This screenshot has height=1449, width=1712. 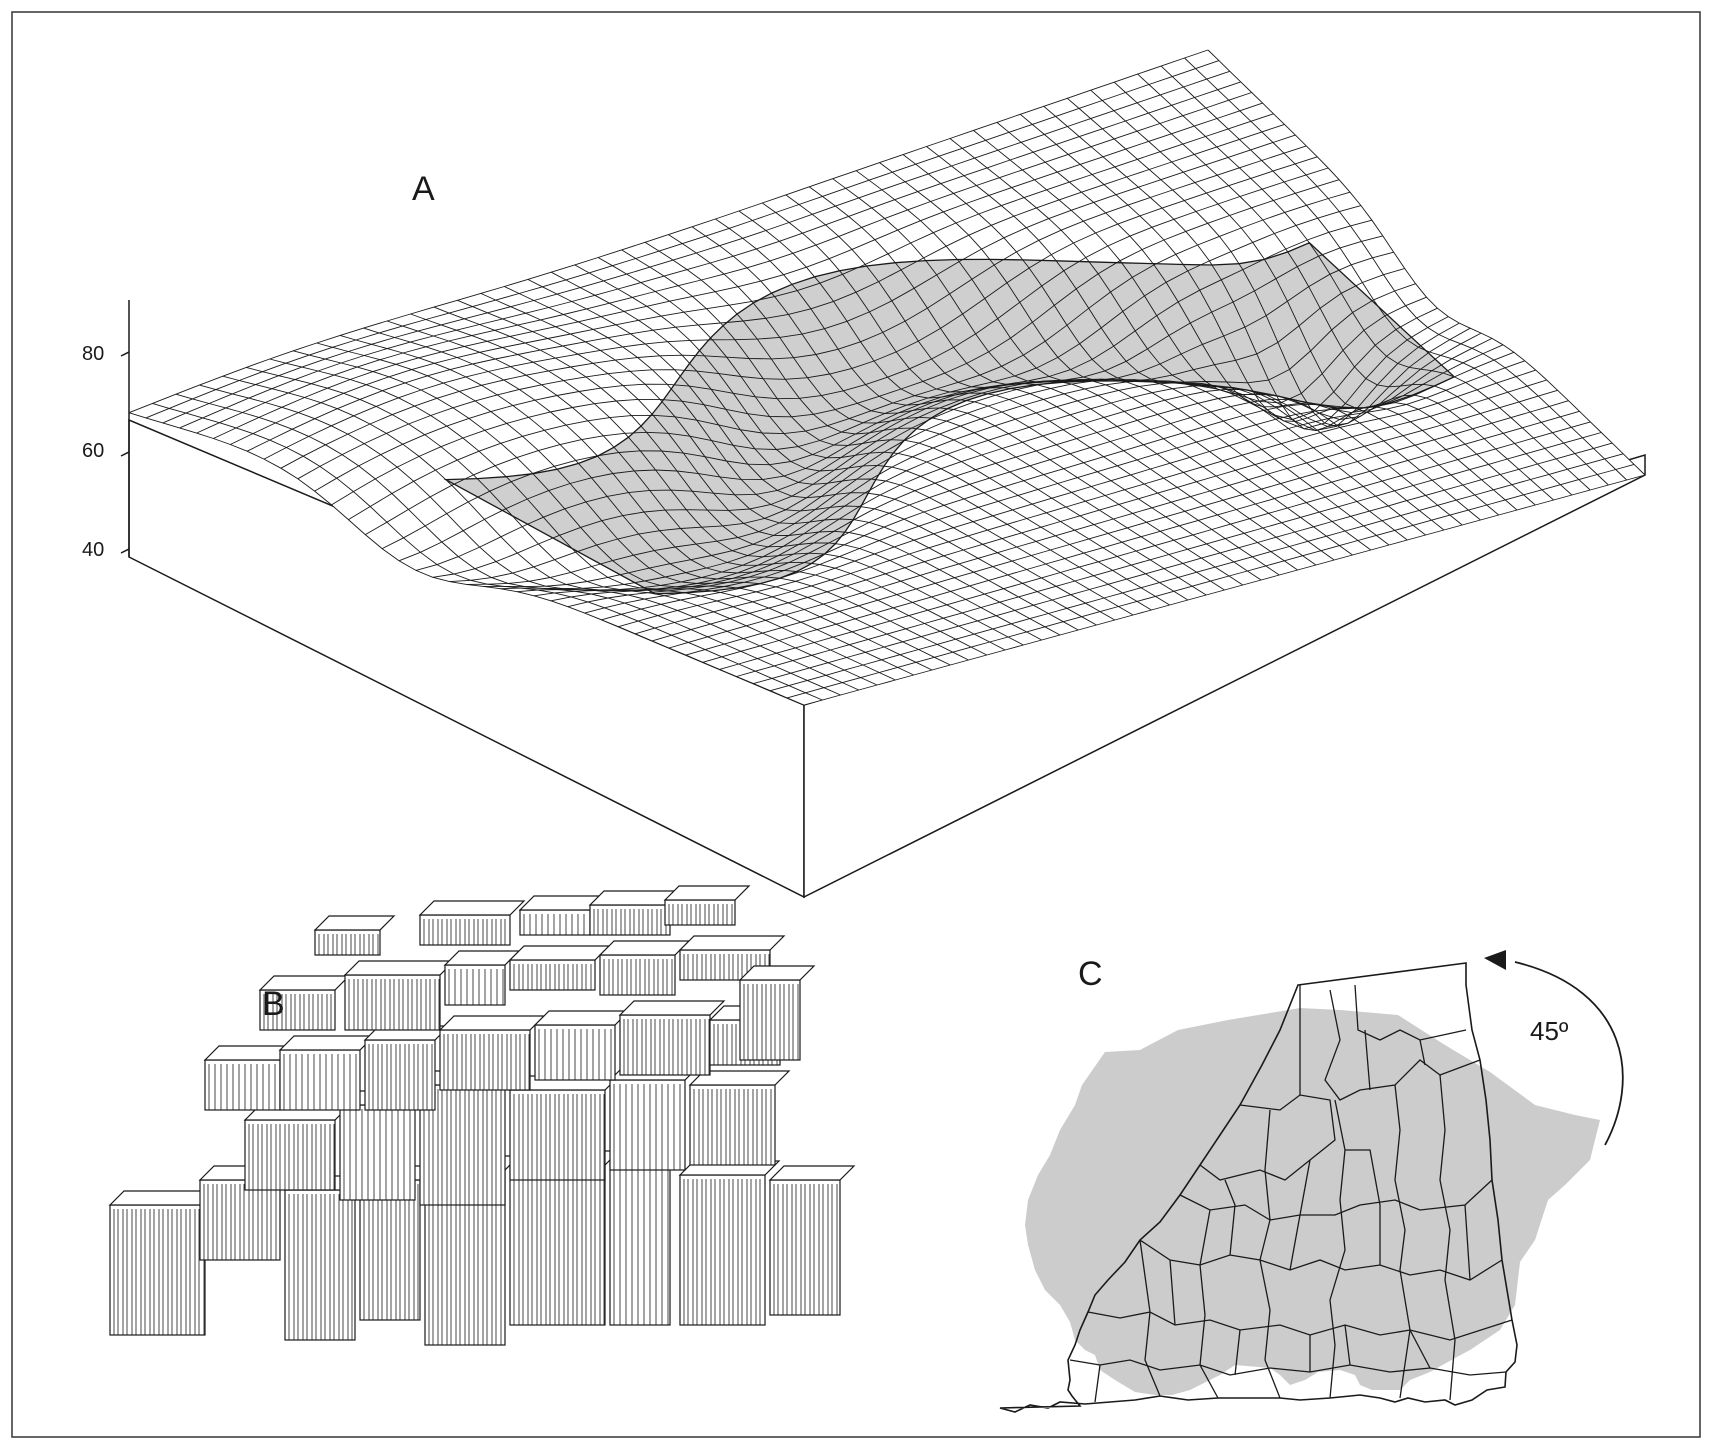 I want to click on panel-c-label: C, so click(x=1090, y=974).